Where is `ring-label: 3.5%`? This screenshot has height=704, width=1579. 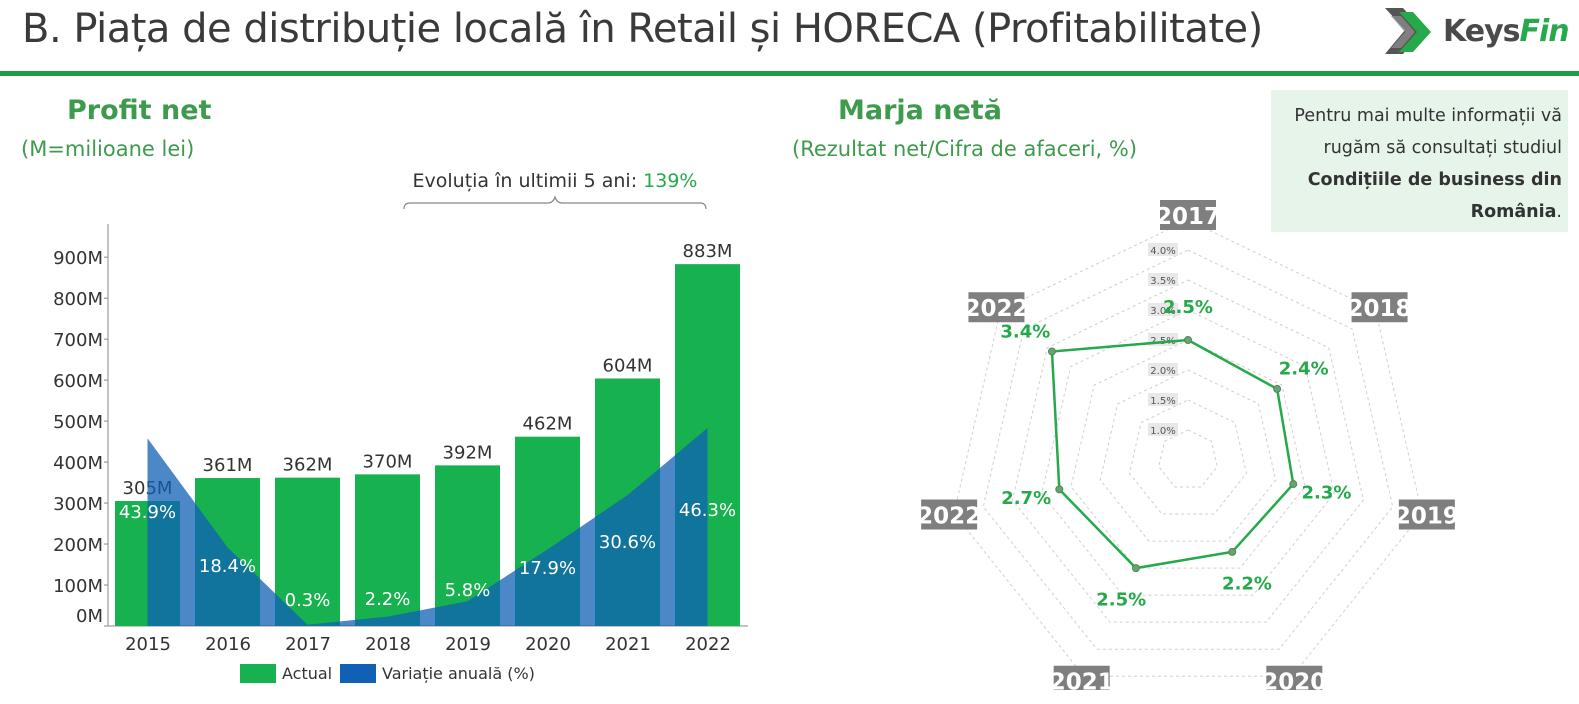 ring-label: 3.5% is located at coordinates (1162, 281).